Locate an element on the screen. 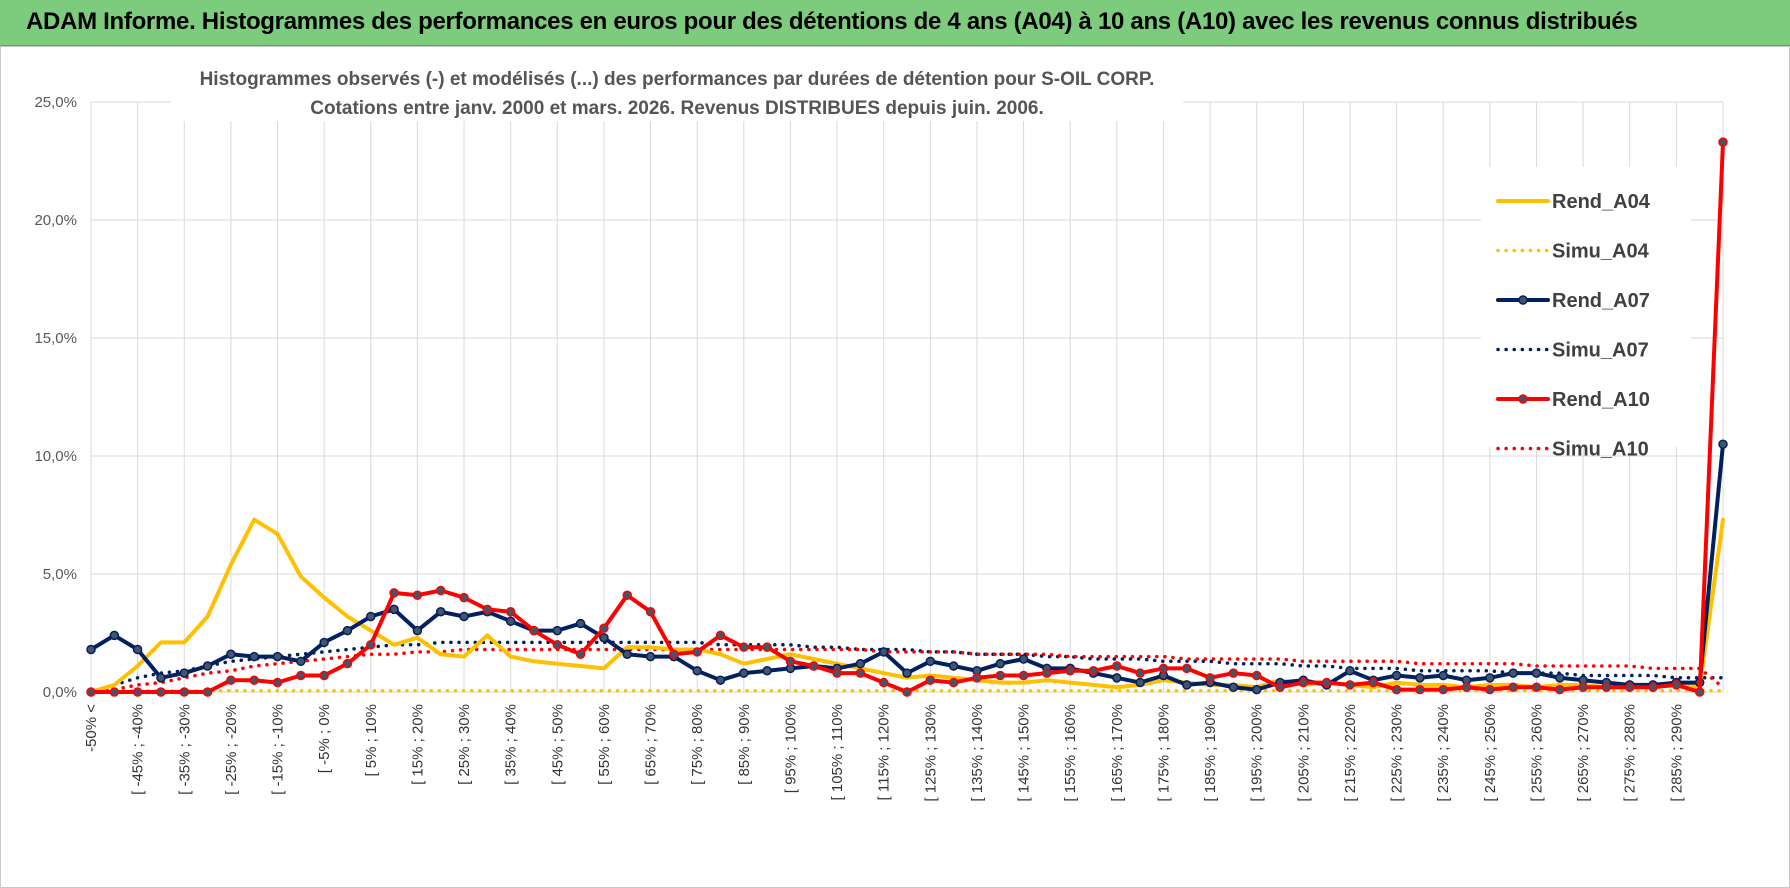 This screenshot has height=888, width=1790. x-tick-label: [ 235% ; 240% is located at coordinates (1443, 753).